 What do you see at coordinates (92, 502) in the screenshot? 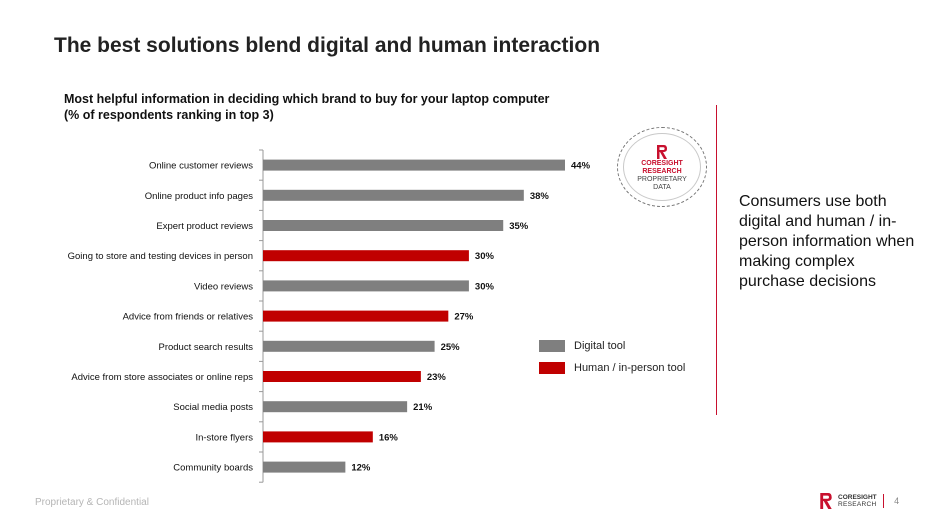
I see `footer-confidential: Proprietary & Confidential` at bounding box center [92, 502].